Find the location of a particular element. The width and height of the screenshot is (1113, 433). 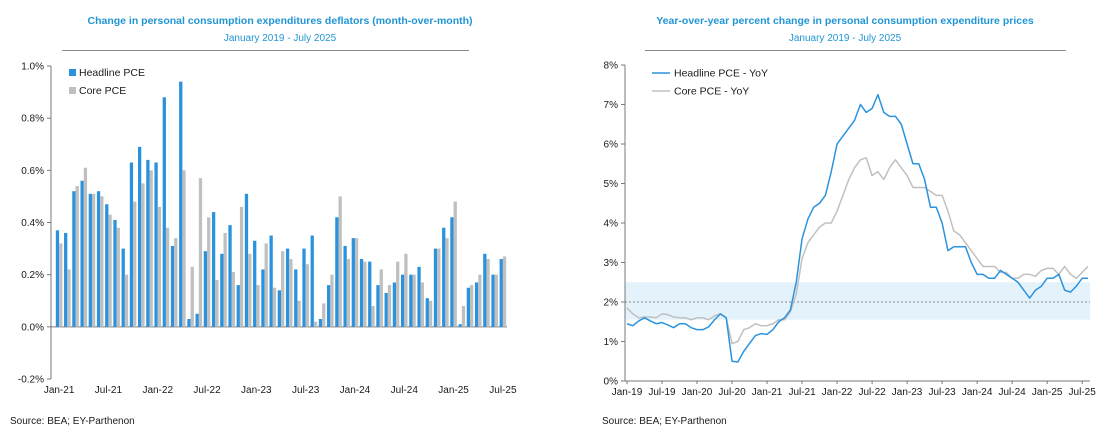

yoy-x-tick-label: Jul-24 is located at coordinates (1013, 392).